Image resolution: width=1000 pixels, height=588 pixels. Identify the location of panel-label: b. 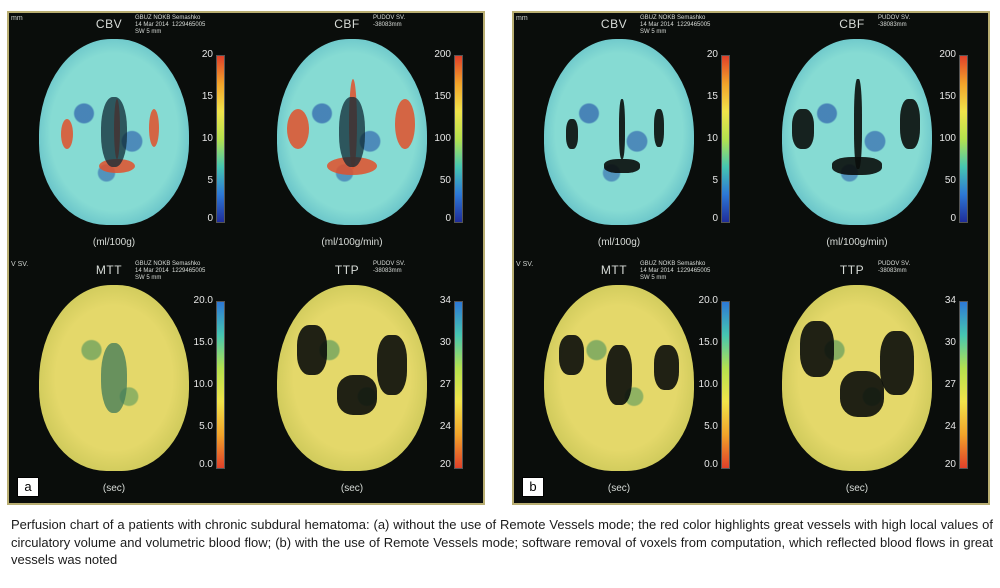
(533, 487).